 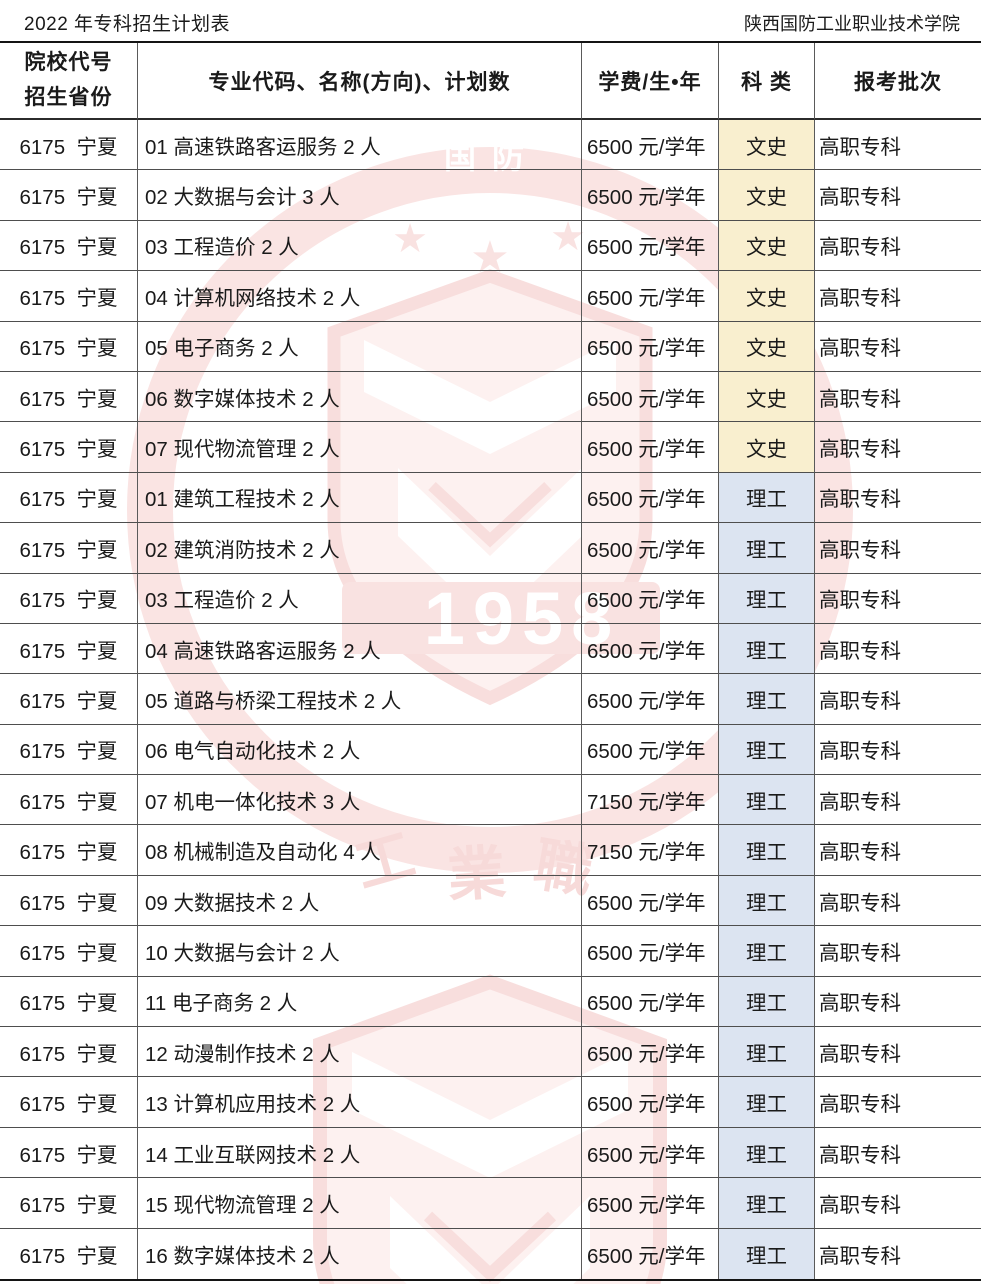 What do you see at coordinates (360, 548) in the screenshot?
I see `cell-major: 02 建筑消防技术 2 人` at bounding box center [360, 548].